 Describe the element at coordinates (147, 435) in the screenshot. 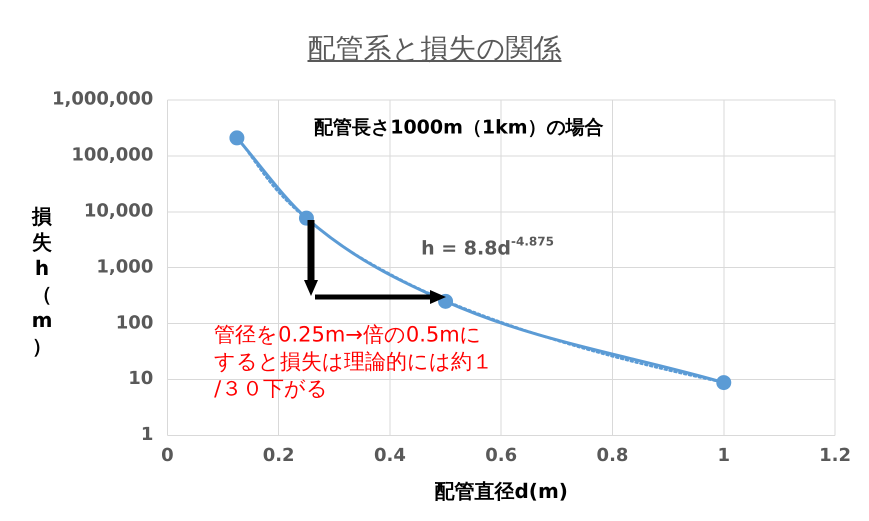

I see `y-tick-label: 1` at that location.